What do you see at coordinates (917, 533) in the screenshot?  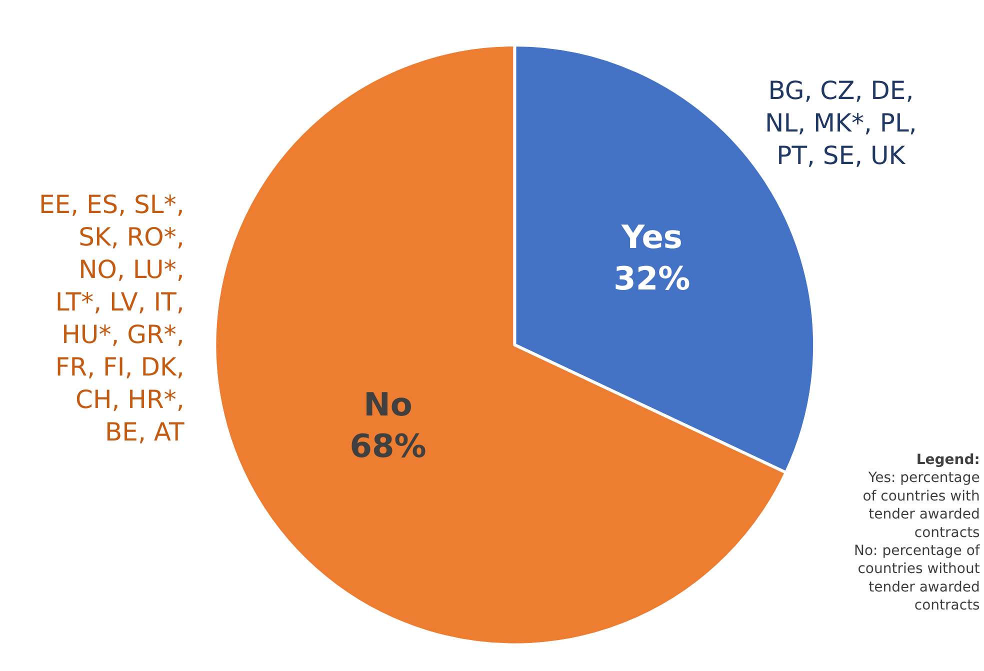 I see `text: Legend: Yes: percentage of countries with tender awarded contracts No: percentage of countries without tender awarded contracts` at bounding box center [917, 533].